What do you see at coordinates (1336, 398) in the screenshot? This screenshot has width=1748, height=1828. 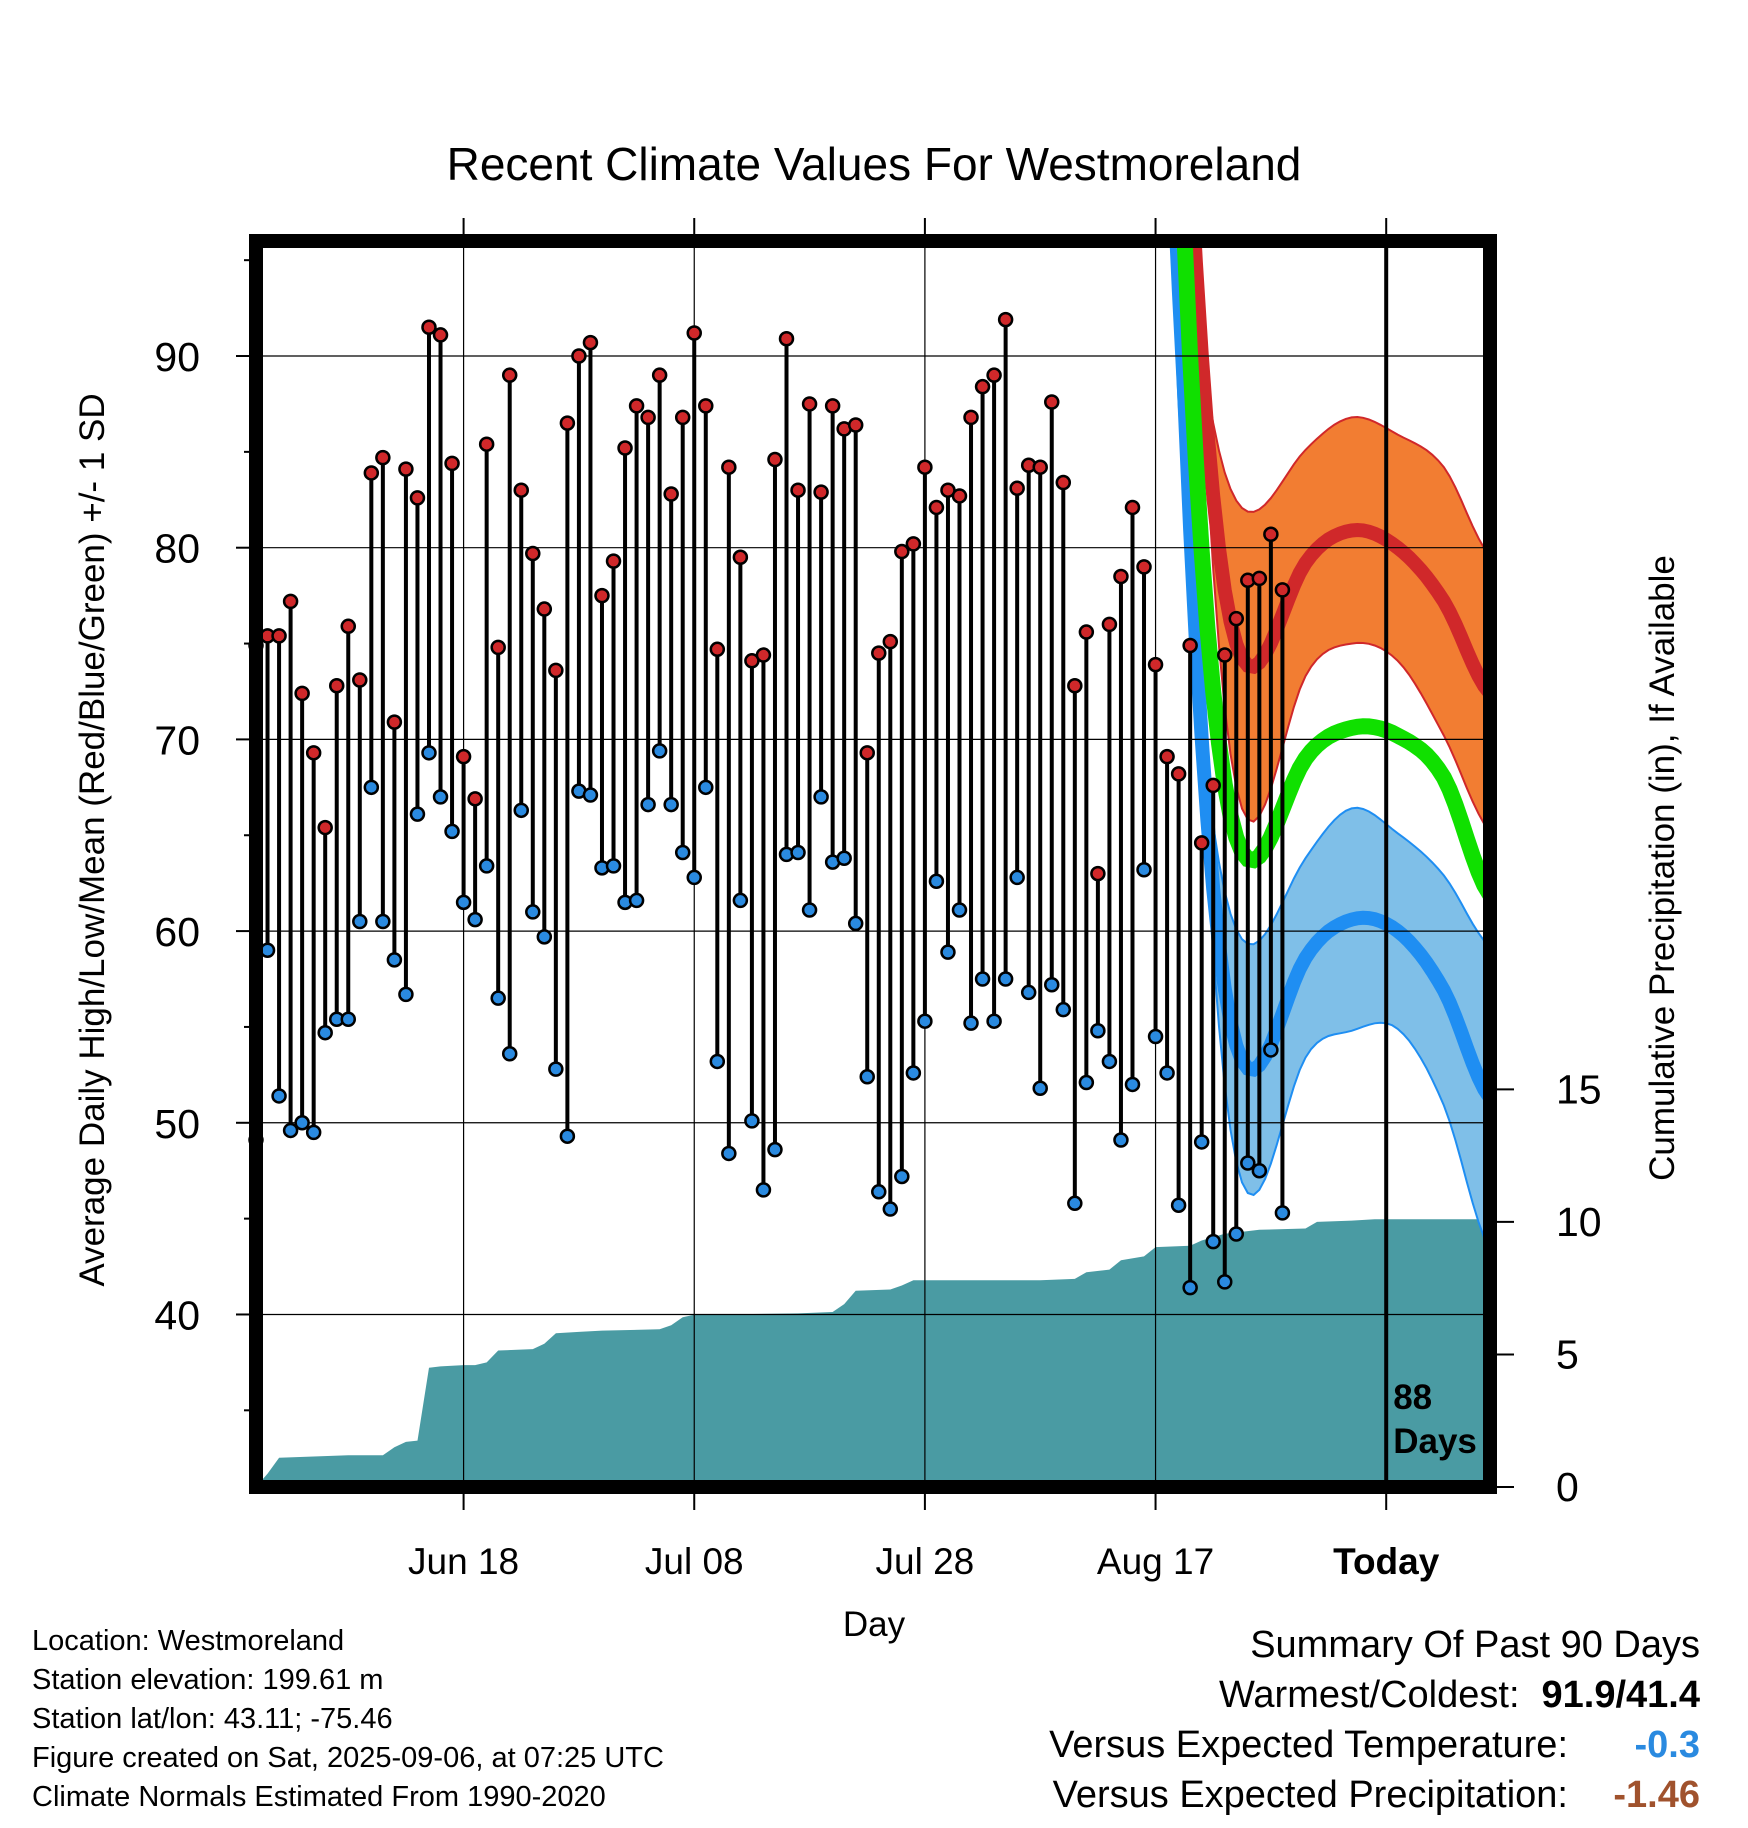 I see `high-band-upper-edge` at bounding box center [1336, 398].